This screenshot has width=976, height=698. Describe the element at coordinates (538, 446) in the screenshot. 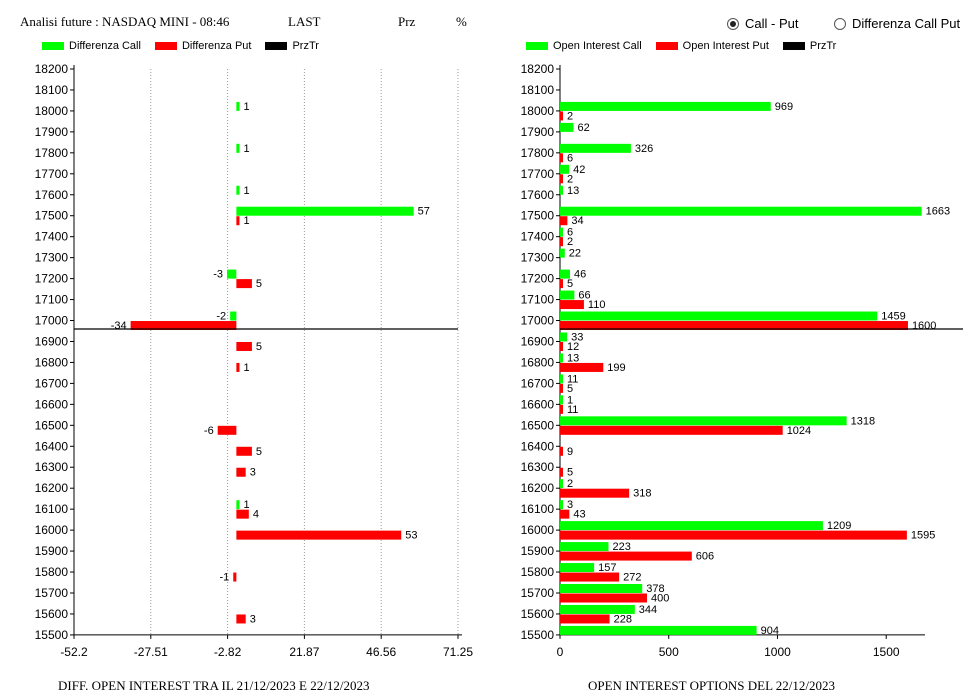

I see `y-tick-label: 16400` at that location.